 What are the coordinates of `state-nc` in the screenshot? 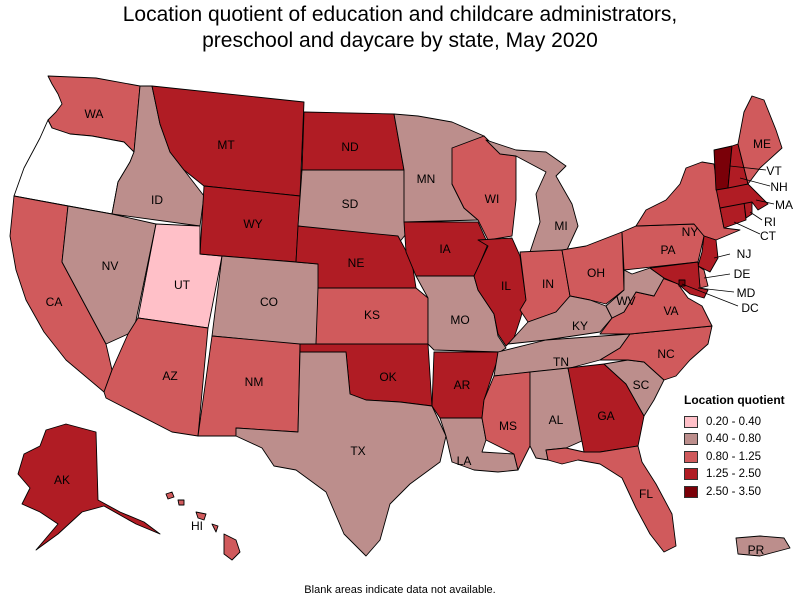 It's located at (656, 353).